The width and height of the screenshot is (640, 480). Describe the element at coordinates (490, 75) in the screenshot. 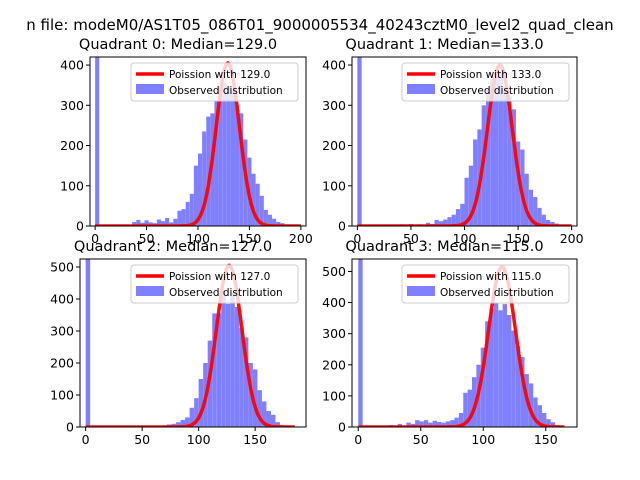

I see `legend-label-poisson: Poission with 133.0` at that location.